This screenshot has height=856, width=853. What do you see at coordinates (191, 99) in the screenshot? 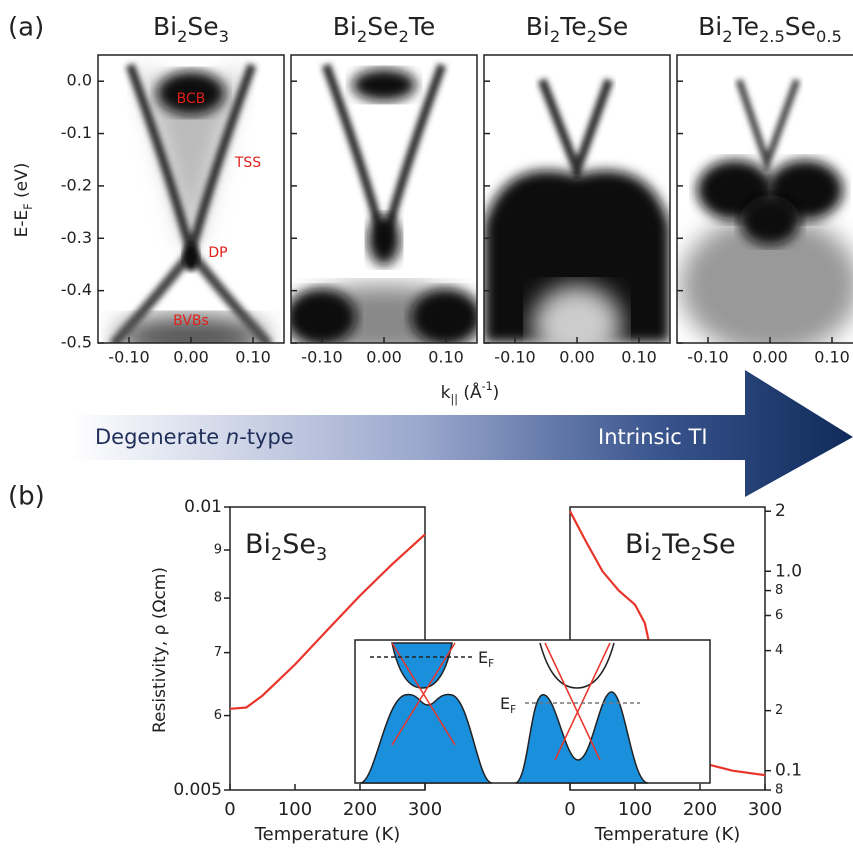
I see `annotation: BCB` at bounding box center [191, 99].